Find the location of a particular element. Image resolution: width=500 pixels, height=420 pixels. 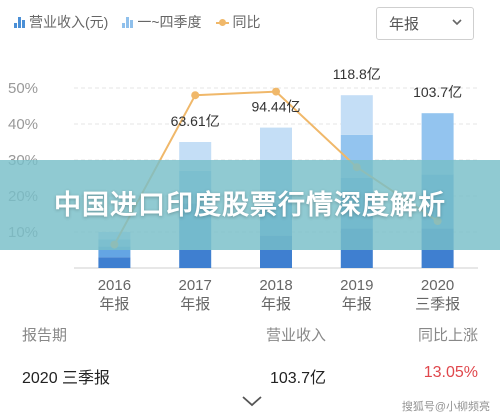

x-tick-label: 2016 is located at coordinates (114, 285).